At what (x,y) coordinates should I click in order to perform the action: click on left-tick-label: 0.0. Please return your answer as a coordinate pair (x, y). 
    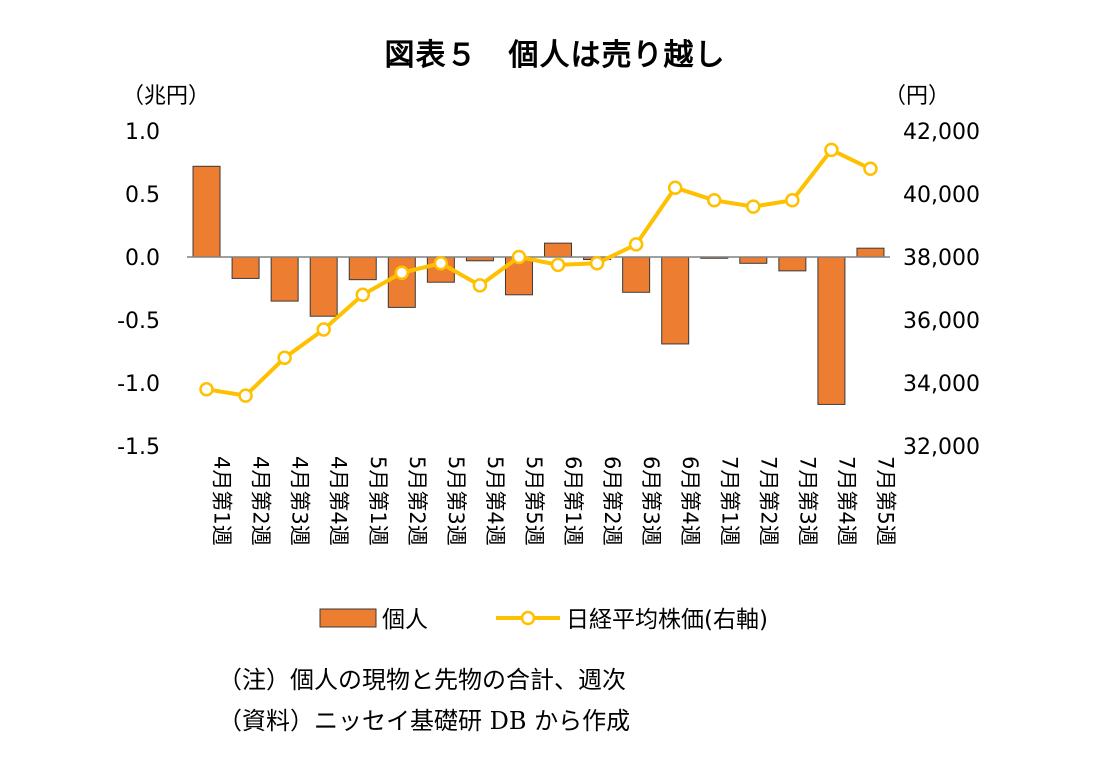
    Looking at the image, I should click on (142, 258).